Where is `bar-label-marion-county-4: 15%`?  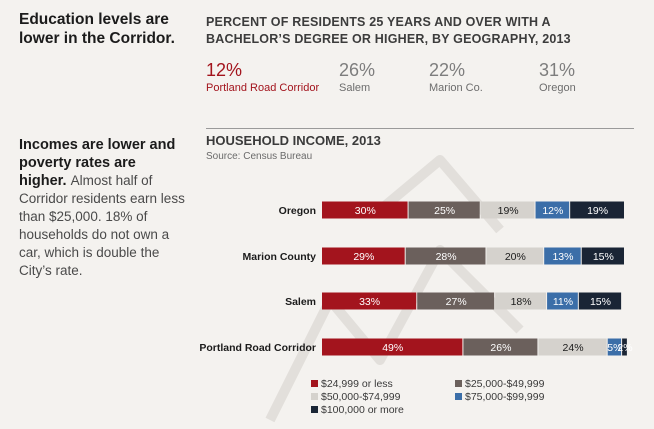 bar-label-marion-county-4: 15% is located at coordinates (603, 257).